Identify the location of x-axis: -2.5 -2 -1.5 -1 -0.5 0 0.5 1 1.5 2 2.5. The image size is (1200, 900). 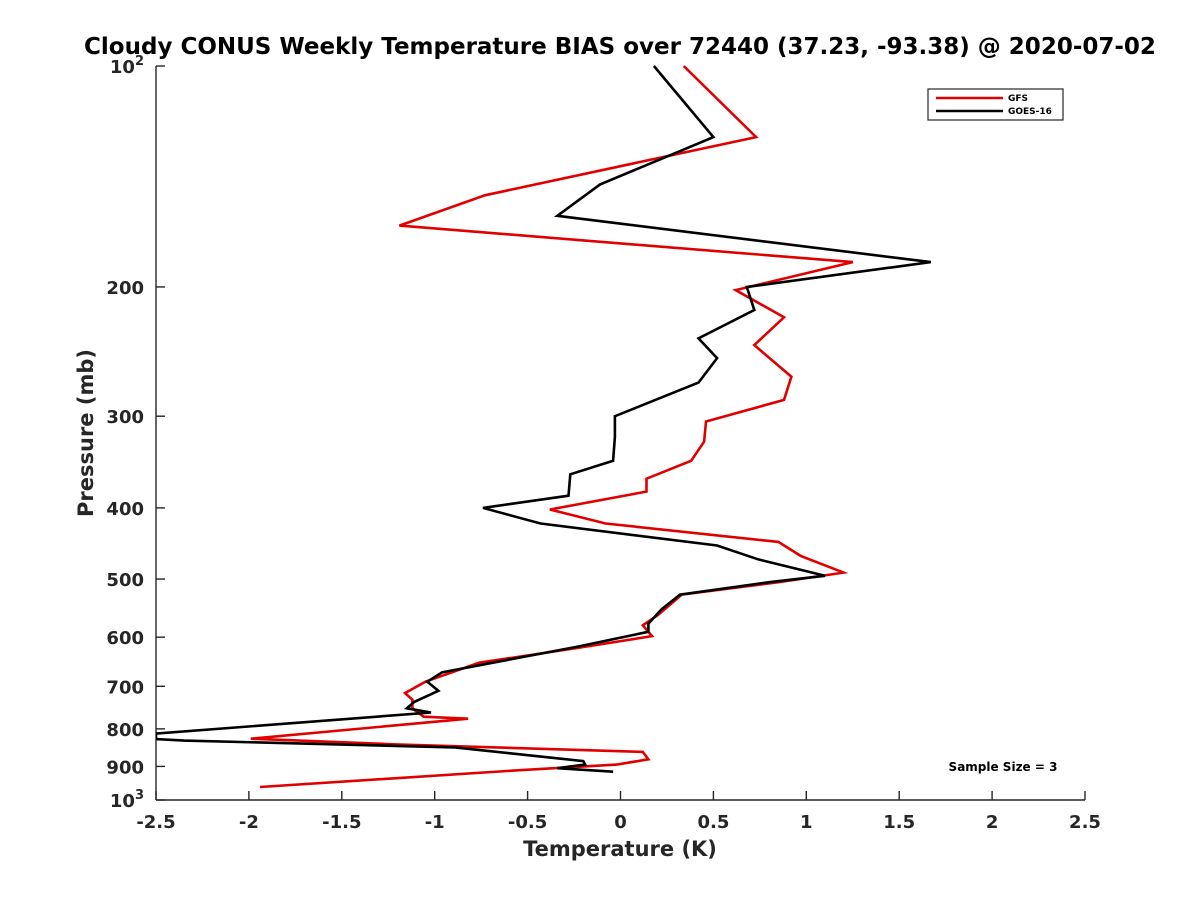
(618, 812).